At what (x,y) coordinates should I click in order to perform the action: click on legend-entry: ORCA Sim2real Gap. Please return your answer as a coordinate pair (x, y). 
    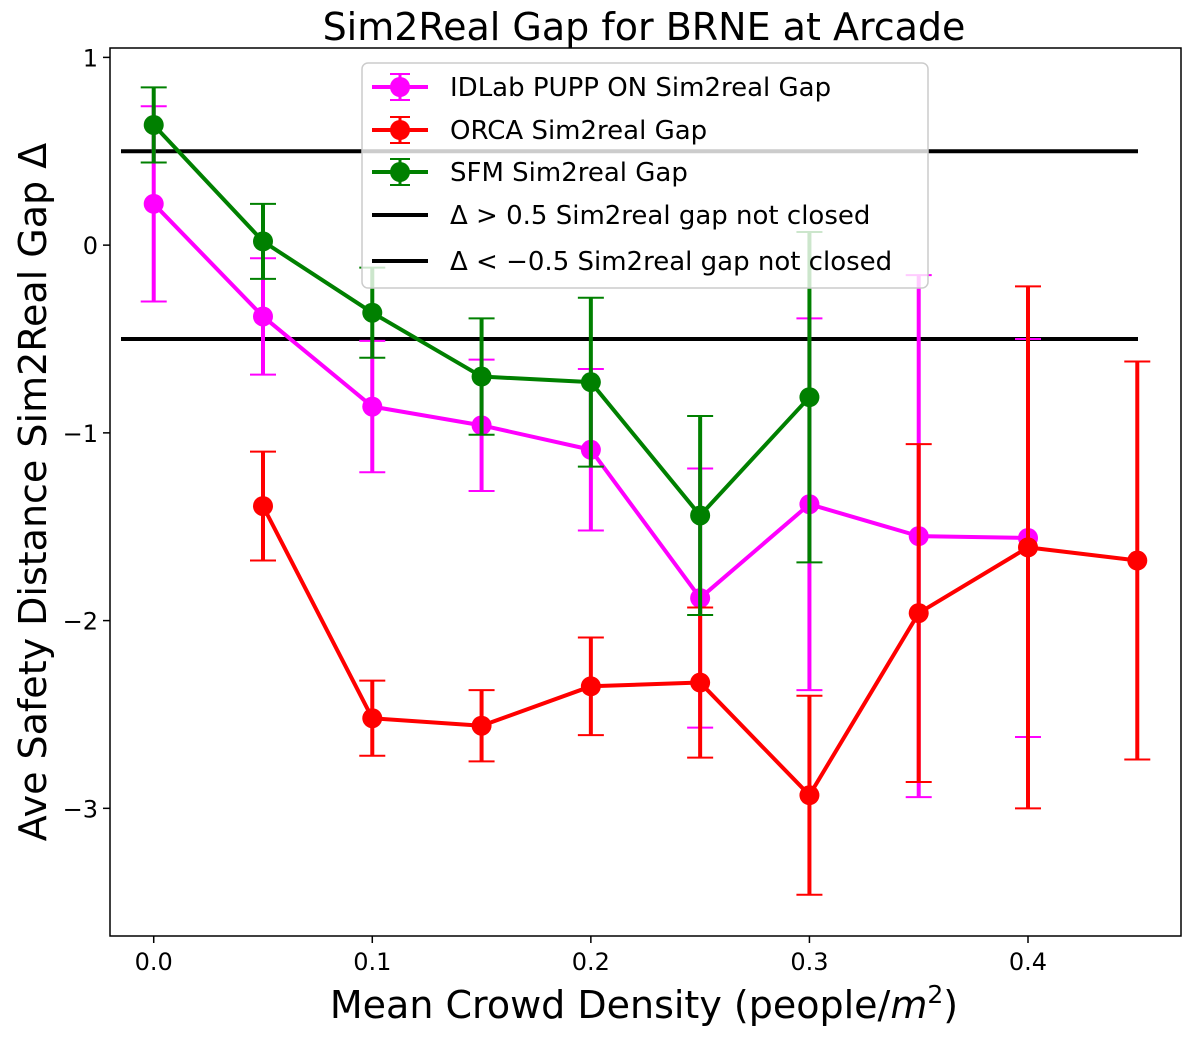
    Looking at the image, I should click on (539, 131).